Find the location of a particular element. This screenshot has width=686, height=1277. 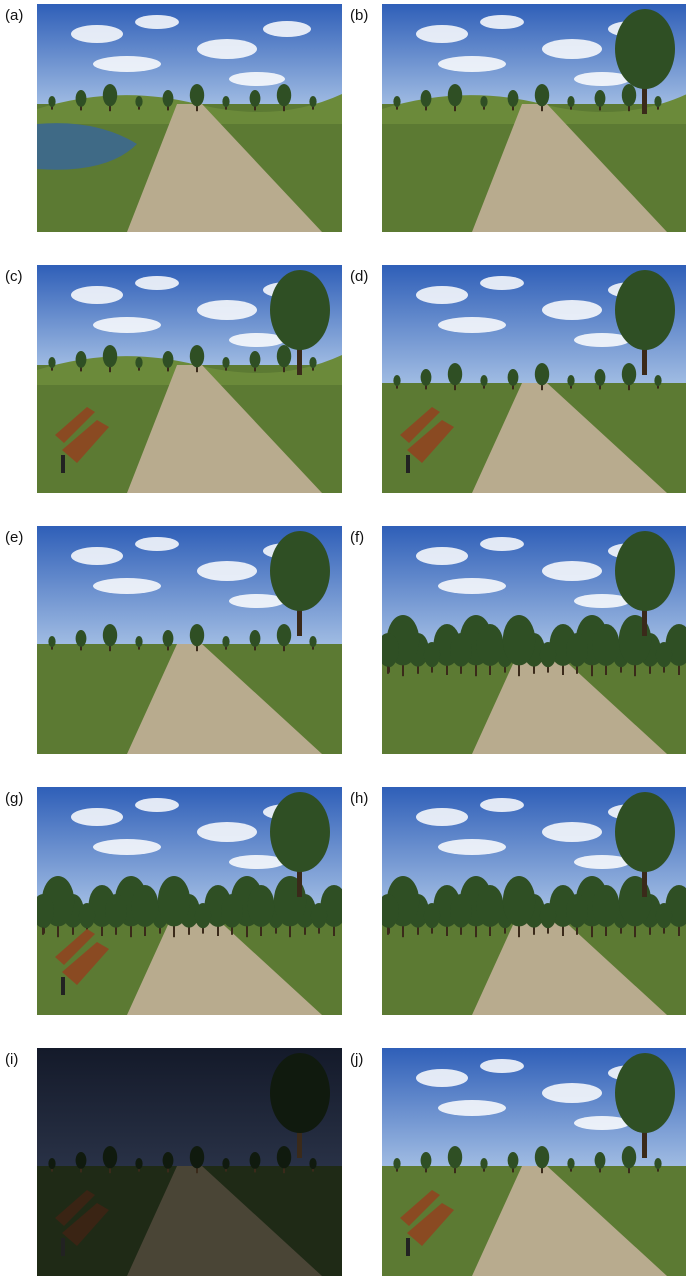

panel-label: (c) is located at coordinates (14, 276).